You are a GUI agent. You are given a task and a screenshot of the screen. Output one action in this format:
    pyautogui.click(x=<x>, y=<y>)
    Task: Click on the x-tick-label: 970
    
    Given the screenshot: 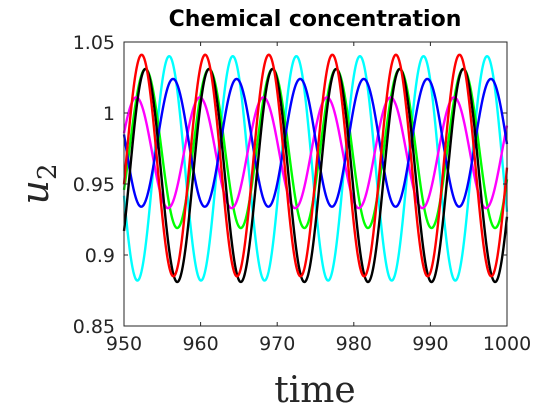 What is the action you would take?
    pyautogui.click(x=277, y=344)
    